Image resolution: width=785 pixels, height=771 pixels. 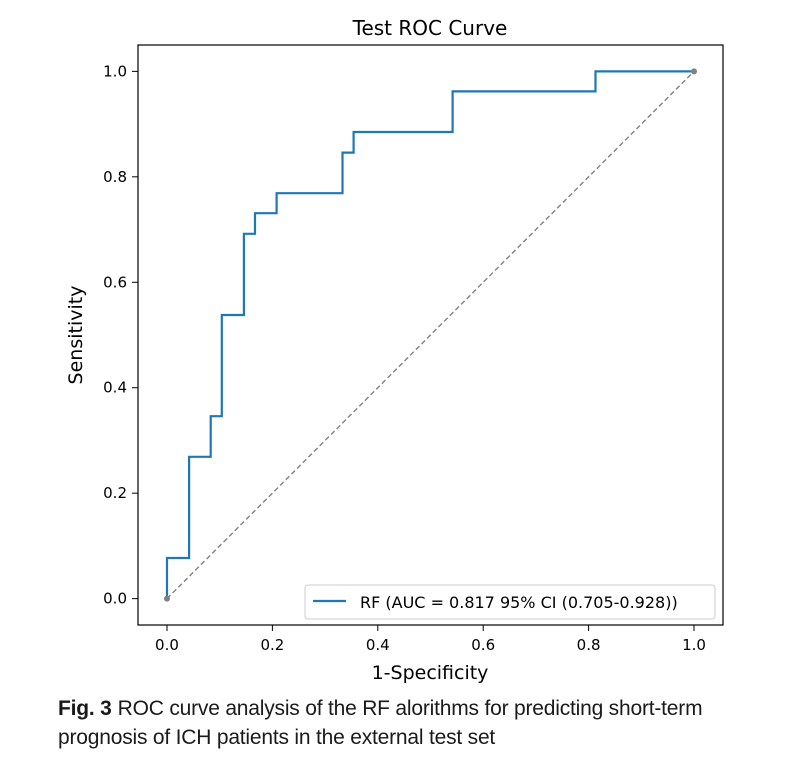 I want to click on y-tick-label: 0.6, so click(x=115, y=282).